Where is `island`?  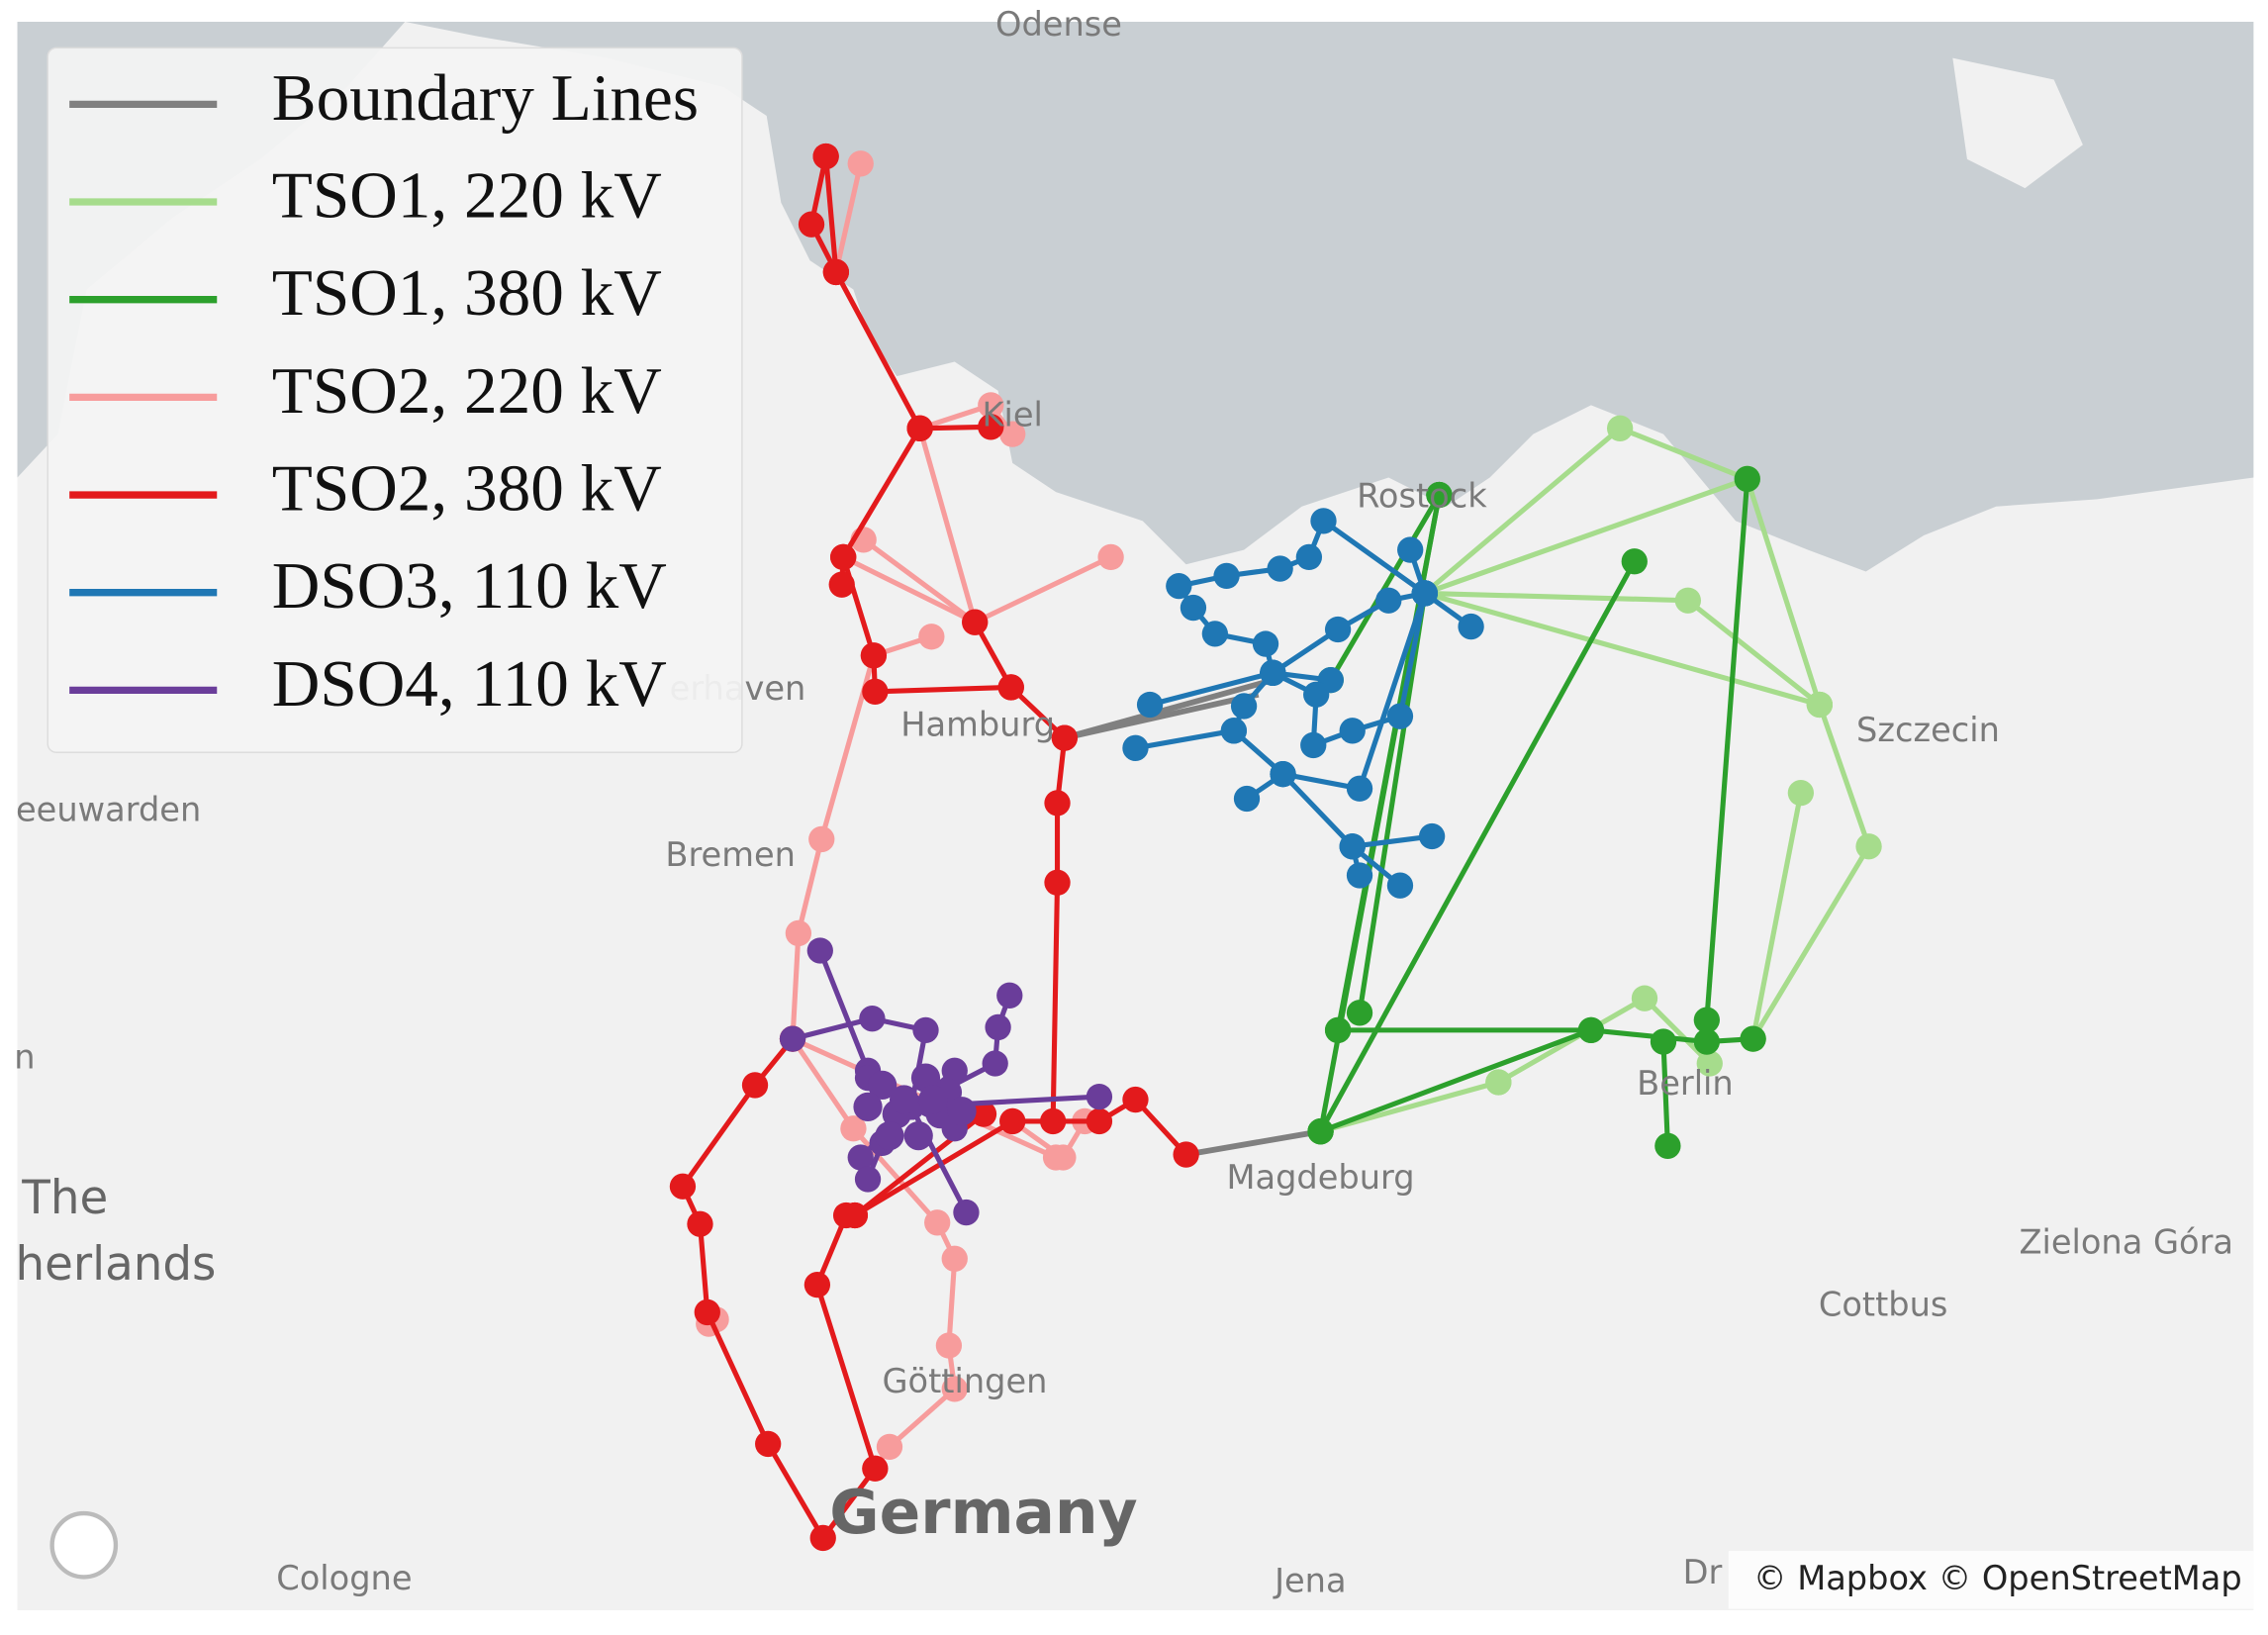 island is located at coordinates (2018, 123).